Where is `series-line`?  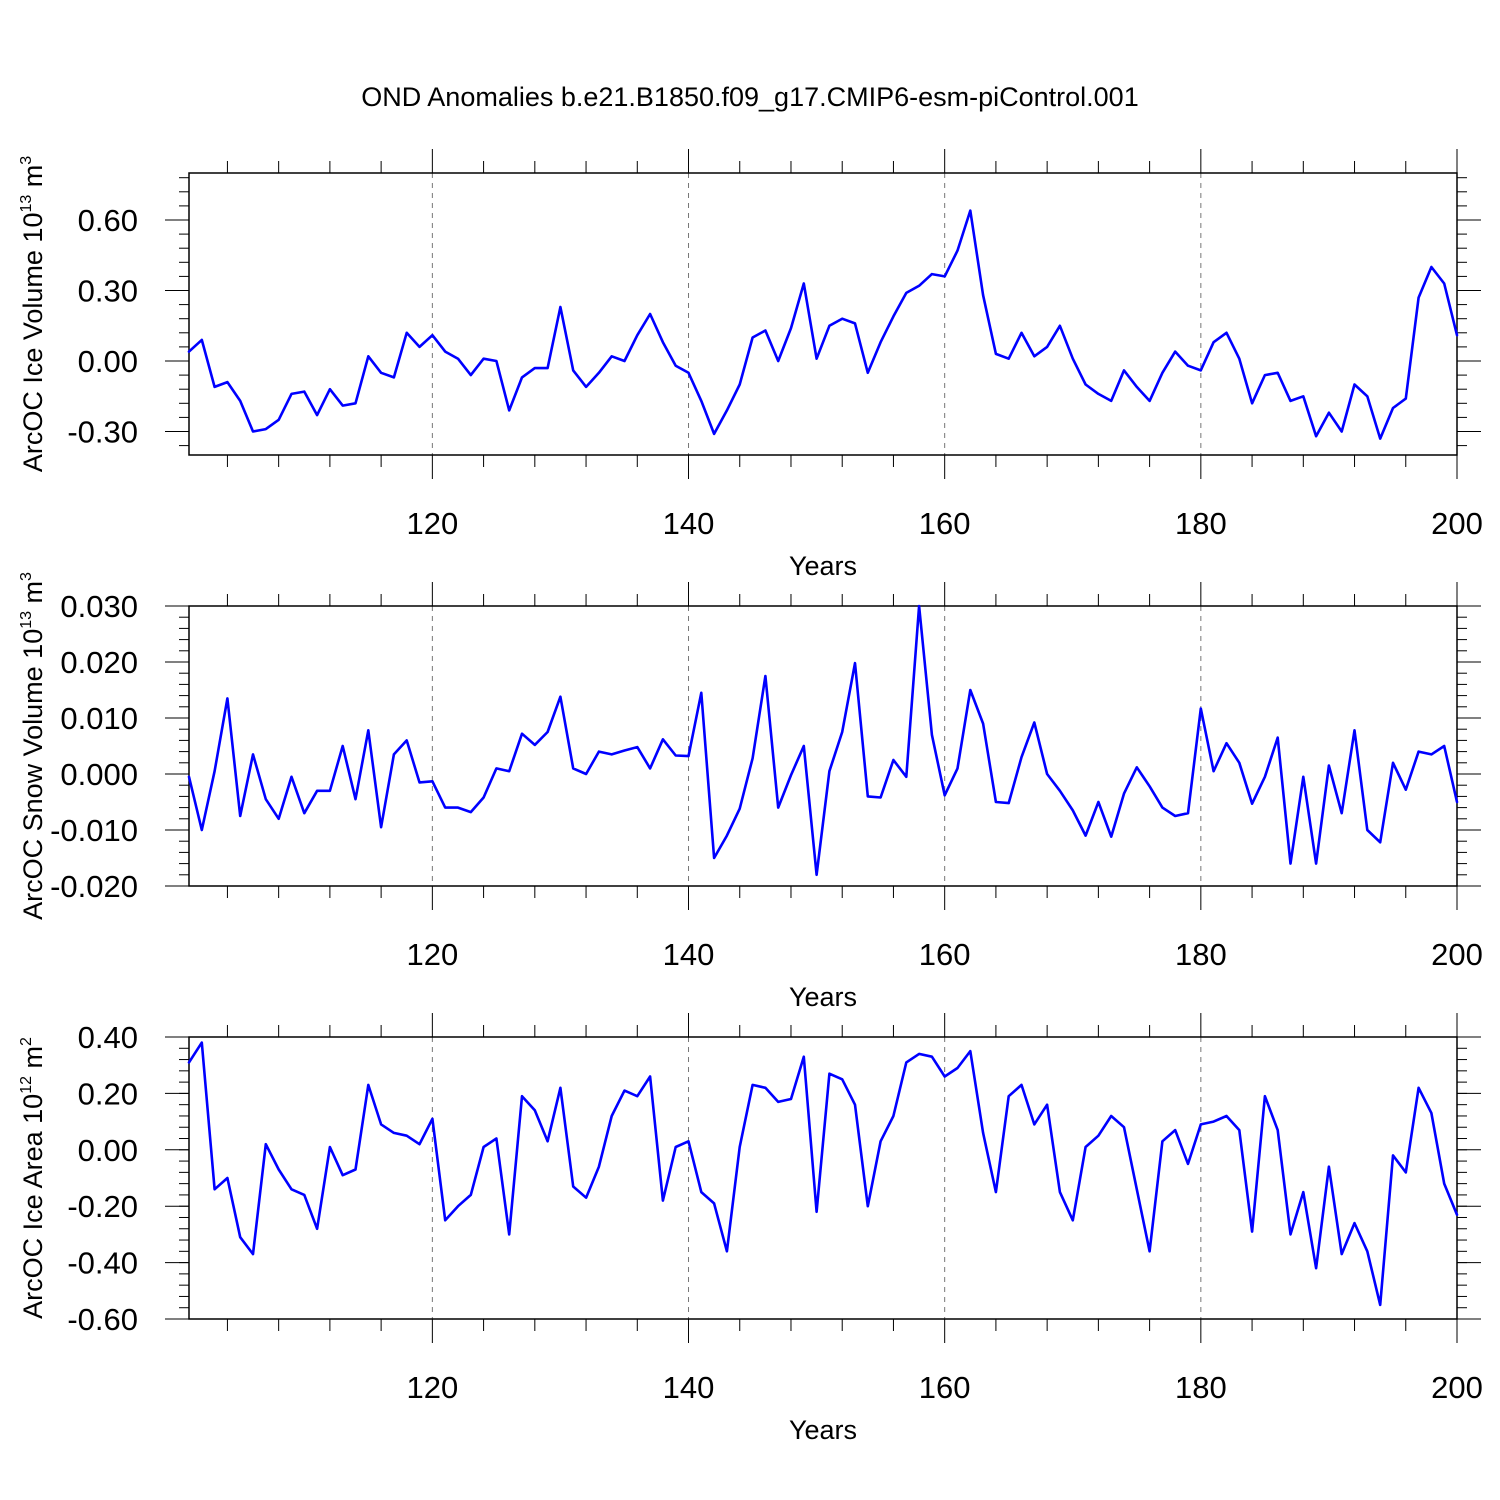
series-line is located at coordinates (823, 324).